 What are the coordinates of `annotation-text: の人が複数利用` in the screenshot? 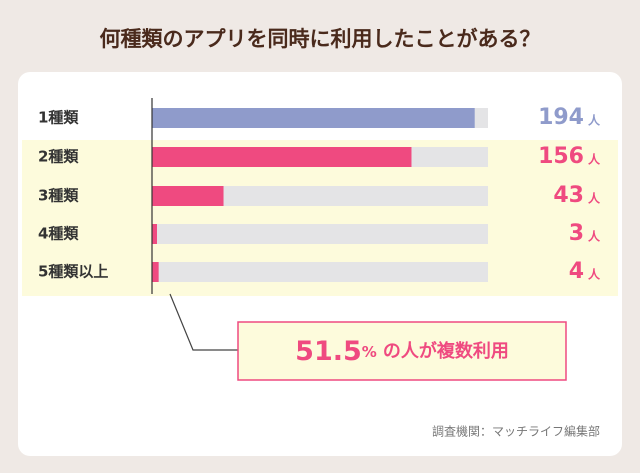 It's located at (446, 351).